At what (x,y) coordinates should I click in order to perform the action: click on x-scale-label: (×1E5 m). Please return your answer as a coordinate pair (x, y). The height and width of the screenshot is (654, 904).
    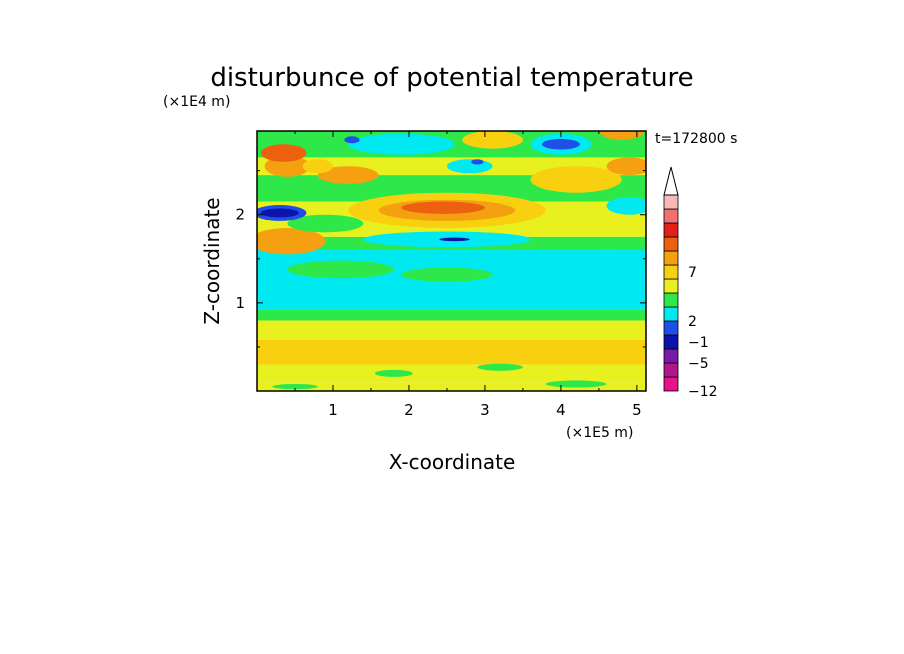
    Looking at the image, I should click on (599, 433).